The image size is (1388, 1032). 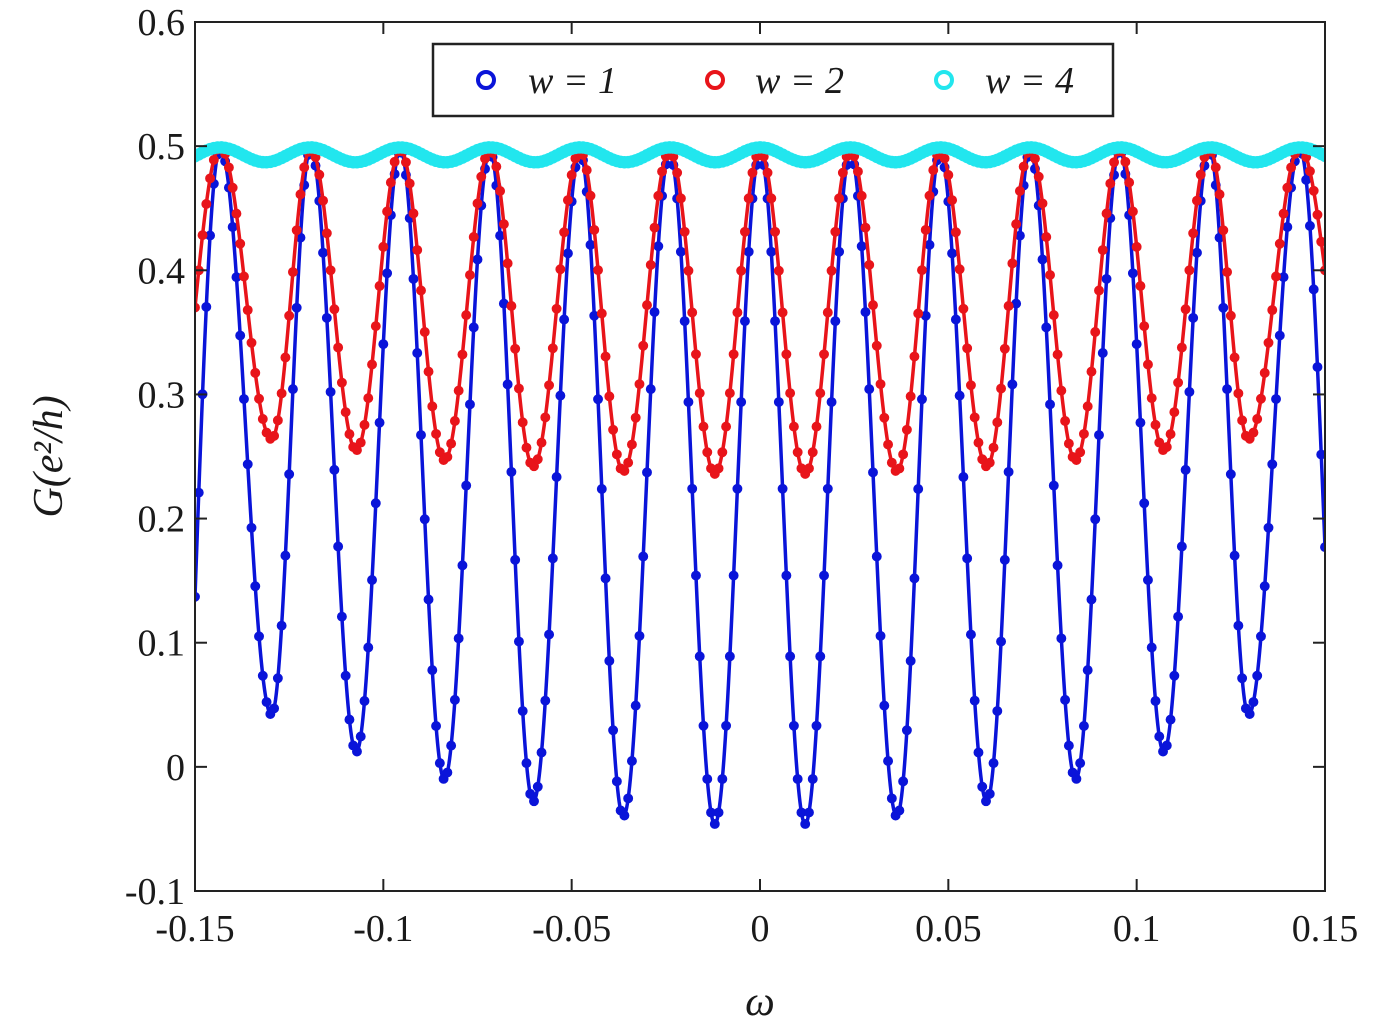 What do you see at coordinates (162, 147) in the screenshot?
I see `y-tick-label: 0.5` at bounding box center [162, 147].